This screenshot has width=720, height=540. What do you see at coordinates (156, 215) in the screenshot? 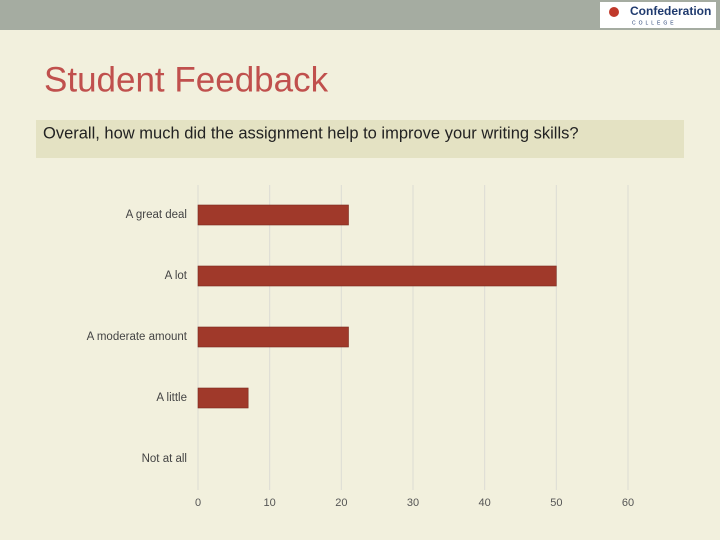
I see `y-tick-label: A great deal` at bounding box center [156, 215].